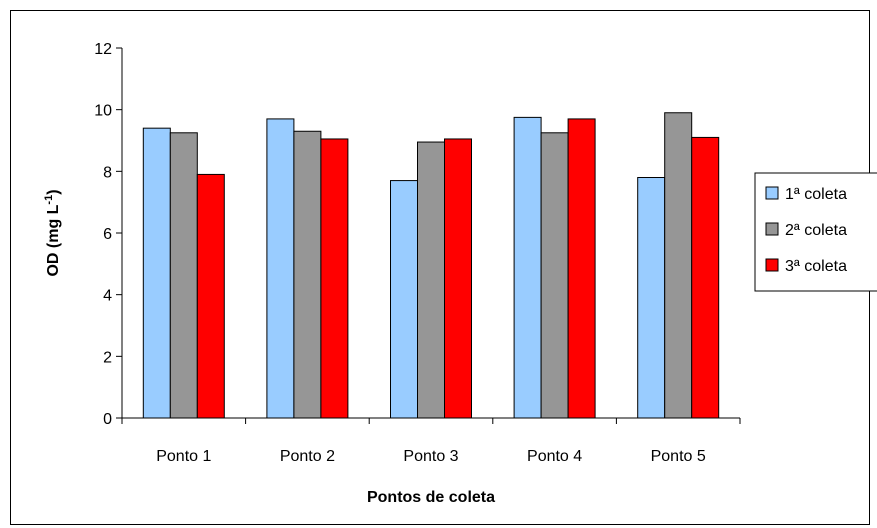 This screenshot has height=528, width=877. I want to click on legend-label: 2ª coleta, so click(816, 230).